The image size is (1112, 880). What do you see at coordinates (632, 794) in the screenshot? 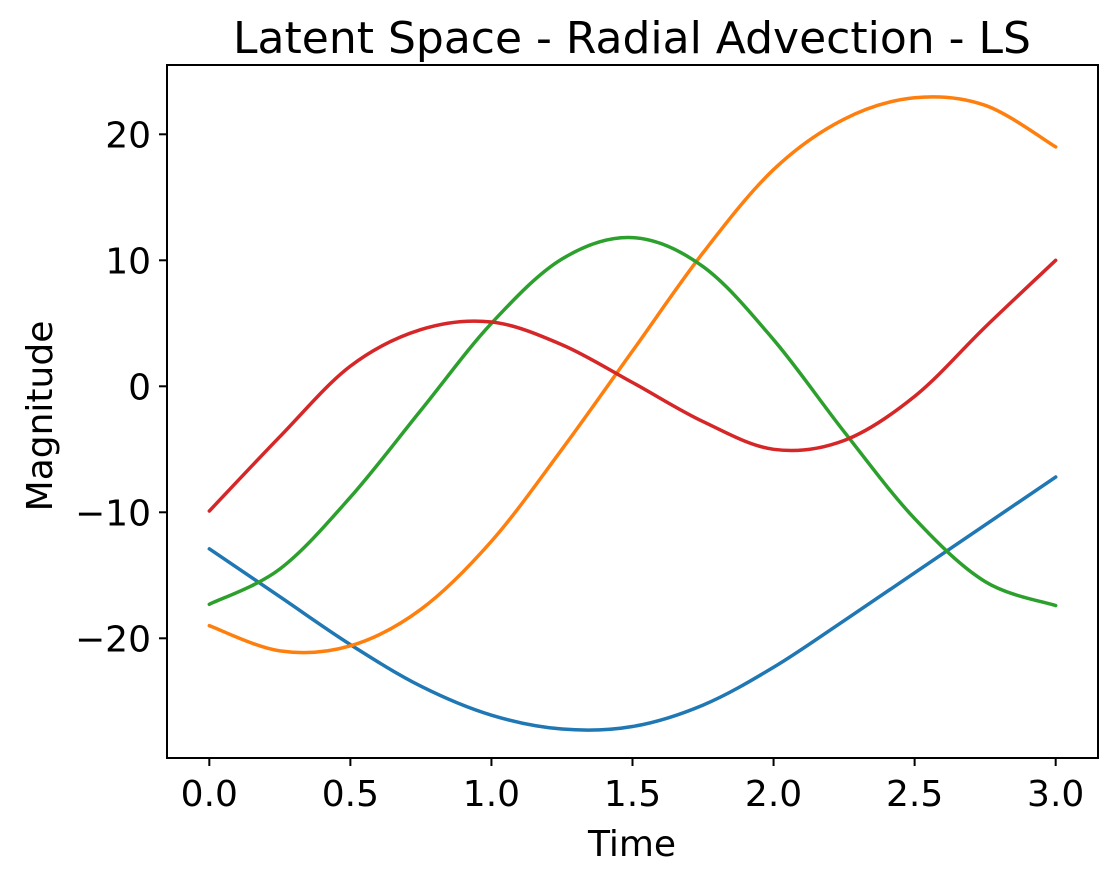
I see `x-tick-label: 1.5` at bounding box center [632, 794].